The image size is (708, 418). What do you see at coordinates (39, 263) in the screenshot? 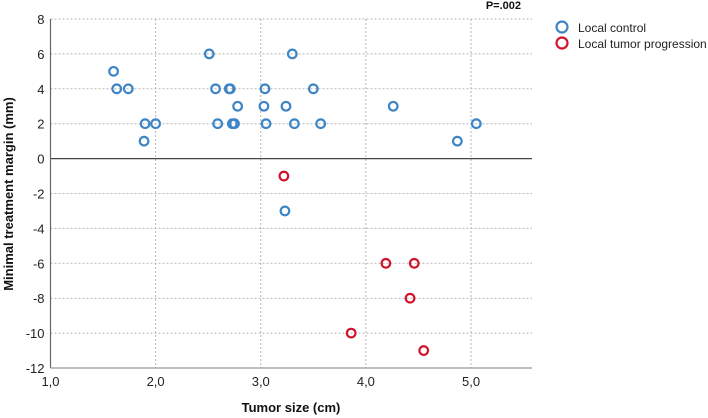
I see `y-tick-label: -6` at bounding box center [39, 263].